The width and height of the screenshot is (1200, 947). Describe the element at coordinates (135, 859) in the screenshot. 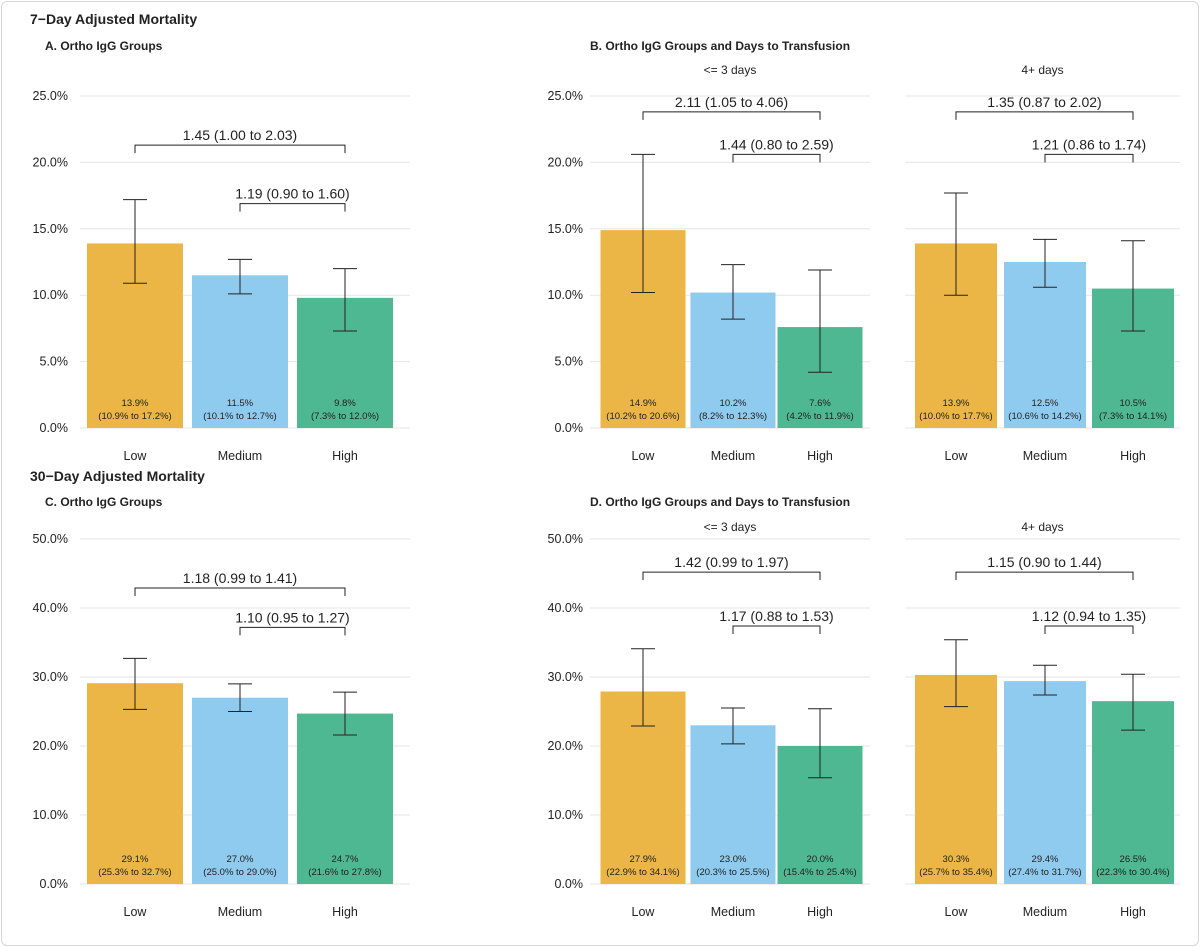

I see `bar-value-label: 29.1%` at that location.